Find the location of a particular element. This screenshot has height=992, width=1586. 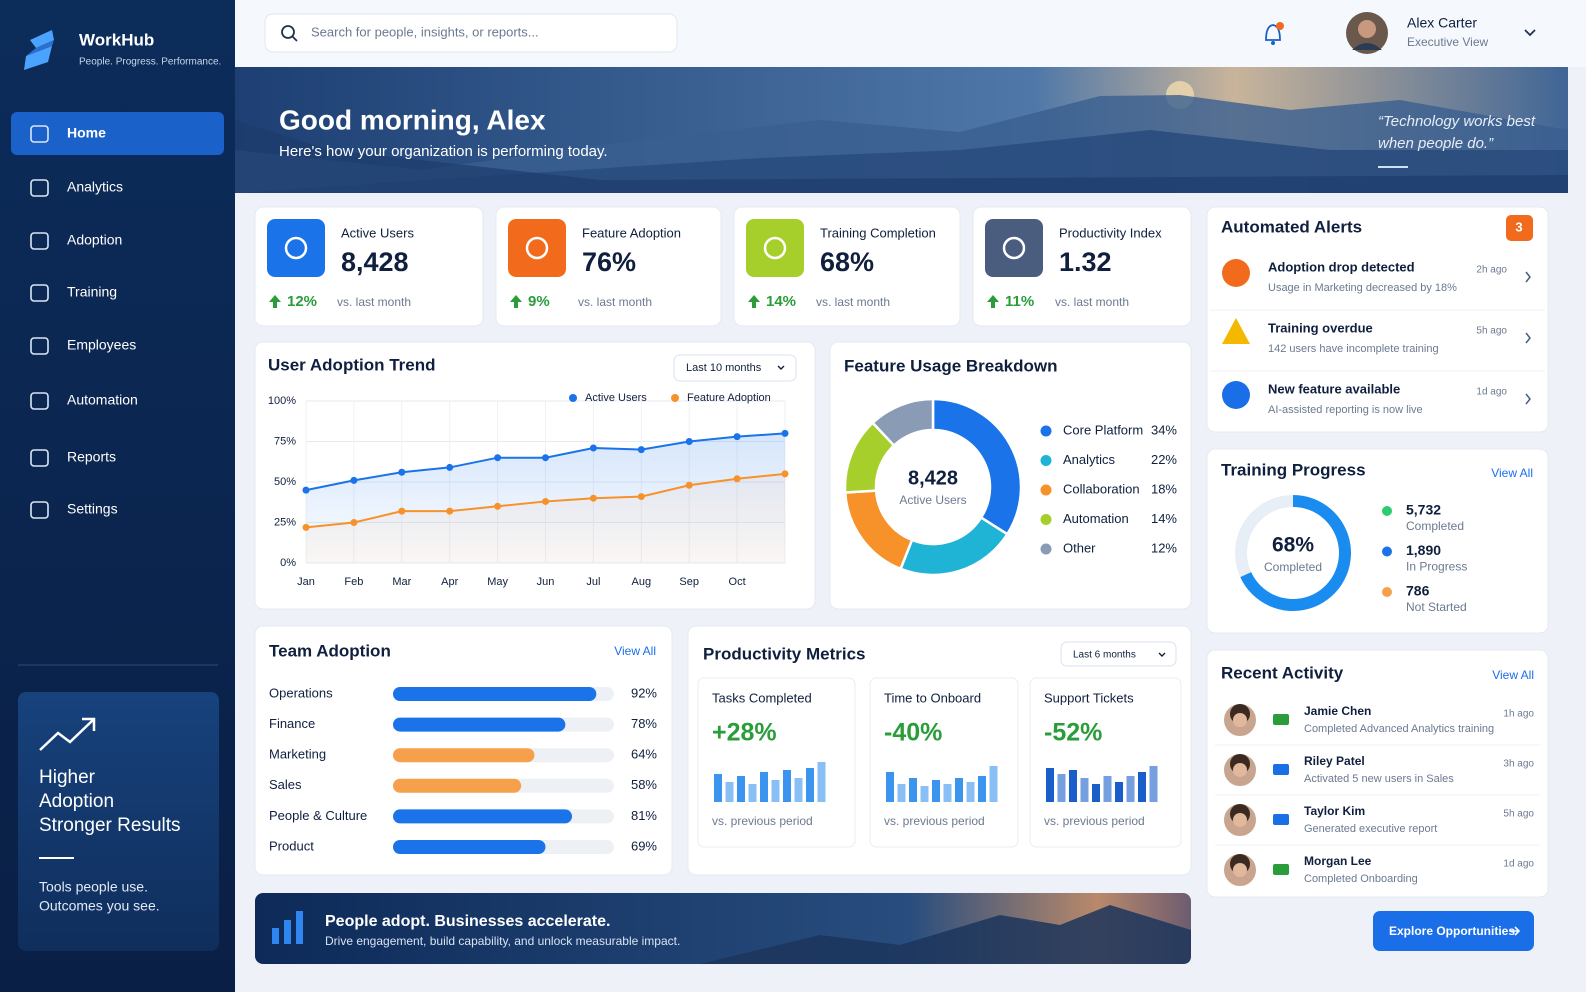

nav-item: Employees is located at coordinates (101, 345).